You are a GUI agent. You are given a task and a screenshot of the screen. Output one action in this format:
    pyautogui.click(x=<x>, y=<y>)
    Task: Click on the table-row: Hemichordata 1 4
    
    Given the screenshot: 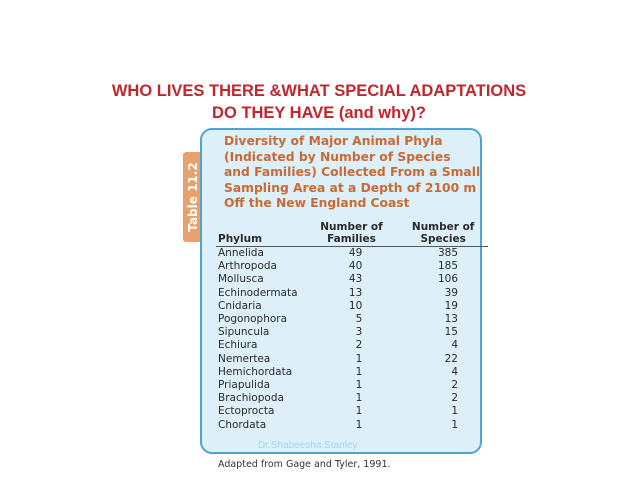 What is the action you would take?
    pyautogui.click(x=352, y=372)
    